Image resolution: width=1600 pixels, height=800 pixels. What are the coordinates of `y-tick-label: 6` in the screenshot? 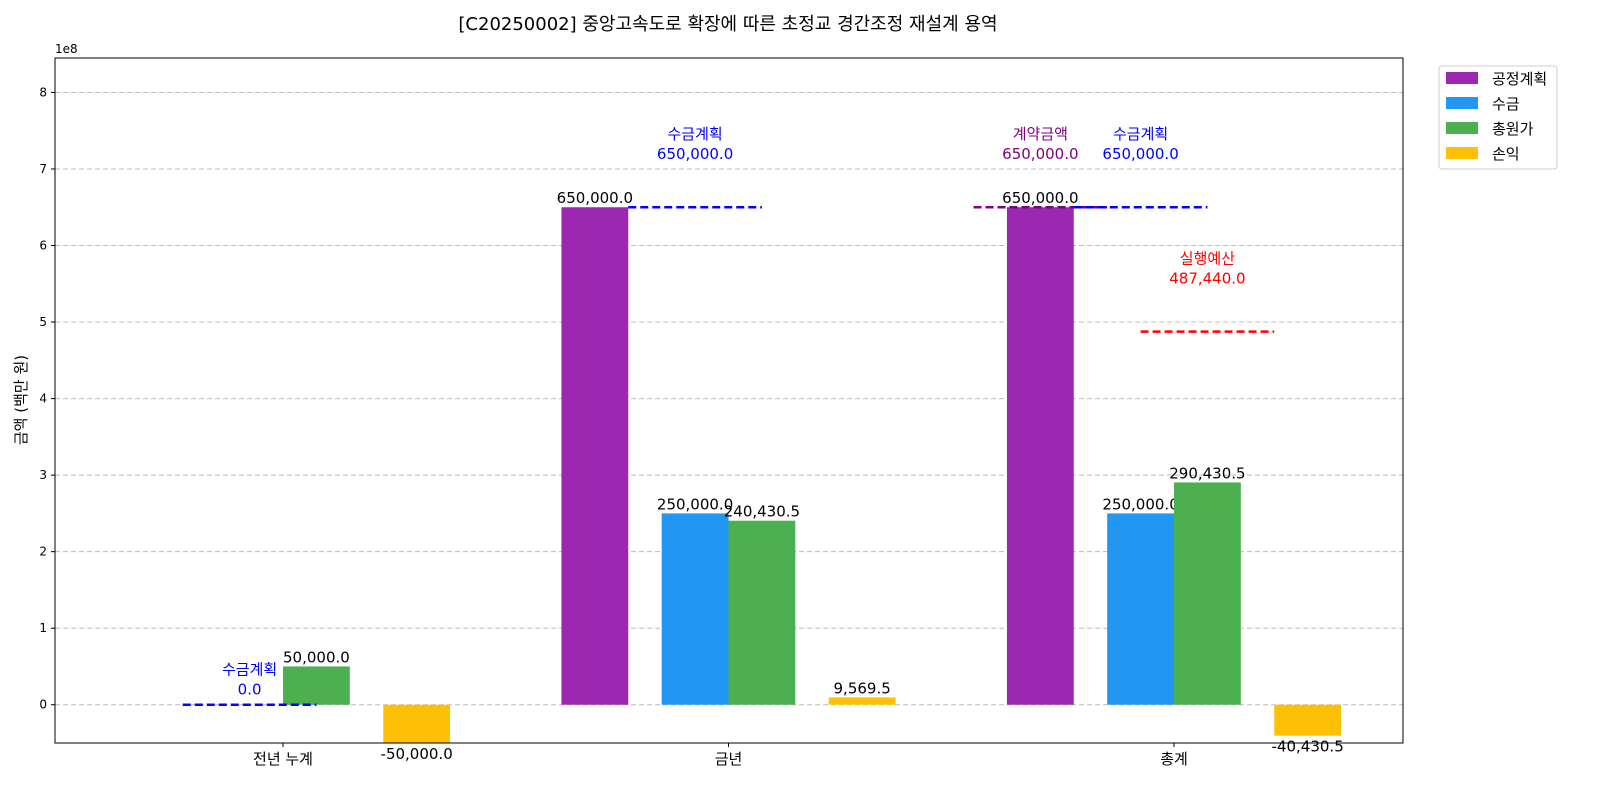 It's located at (43, 246).